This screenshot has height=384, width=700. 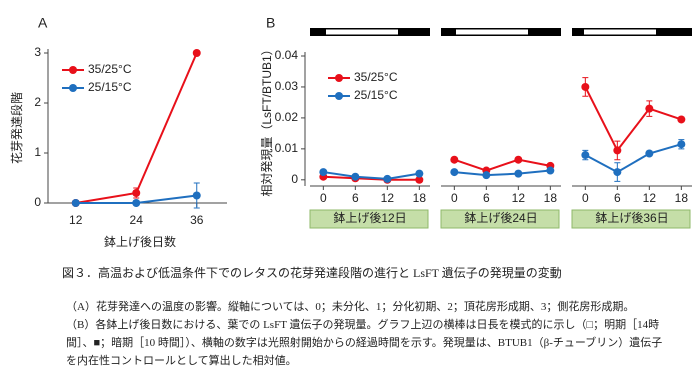 I want to click on y-axis-label: 花芽発達段階, so click(x=16, y=128).